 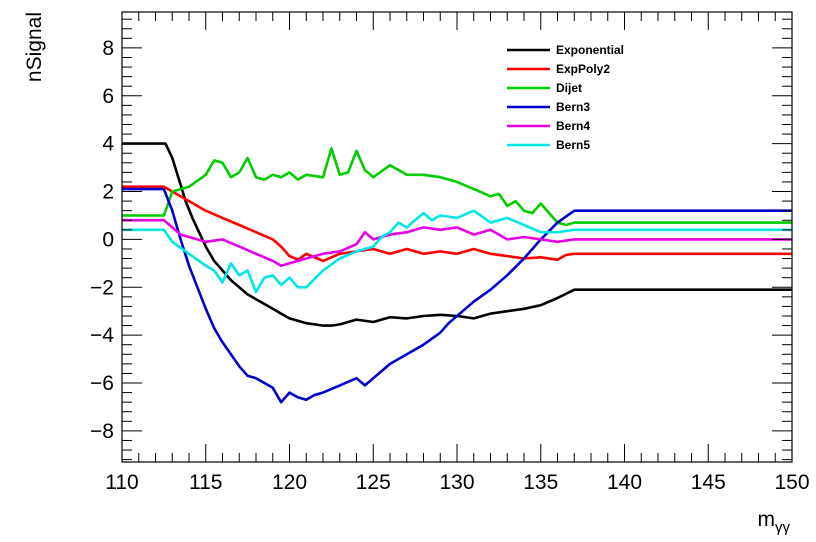 I want to click on series-line-bern5, so click(x=457, y=251).